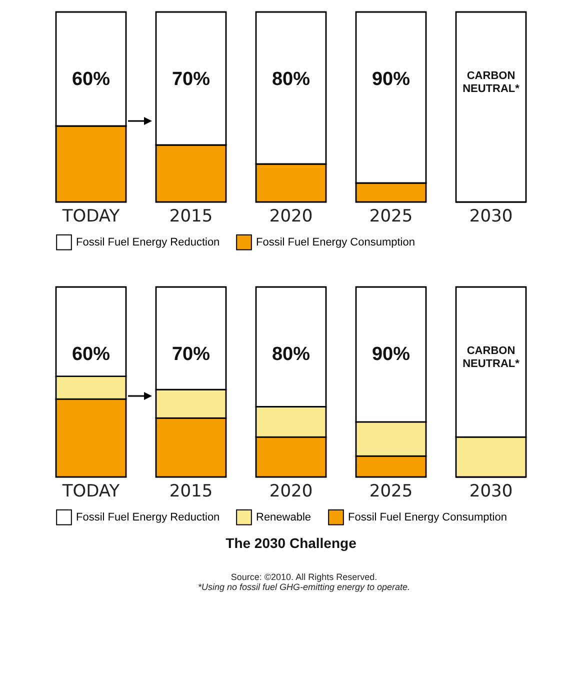 The height and width of the screenshot is (678, 568). What do you see at coordinates (191, 354) in the screenshot?
I see `annotation: 70%` at bounding box center [191, 354].